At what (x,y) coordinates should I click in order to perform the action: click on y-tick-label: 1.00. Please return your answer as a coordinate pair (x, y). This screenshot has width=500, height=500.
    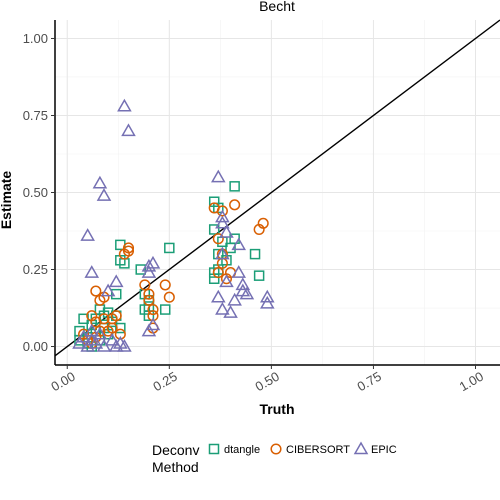
    Looking at the image, I should click on (35, 38).